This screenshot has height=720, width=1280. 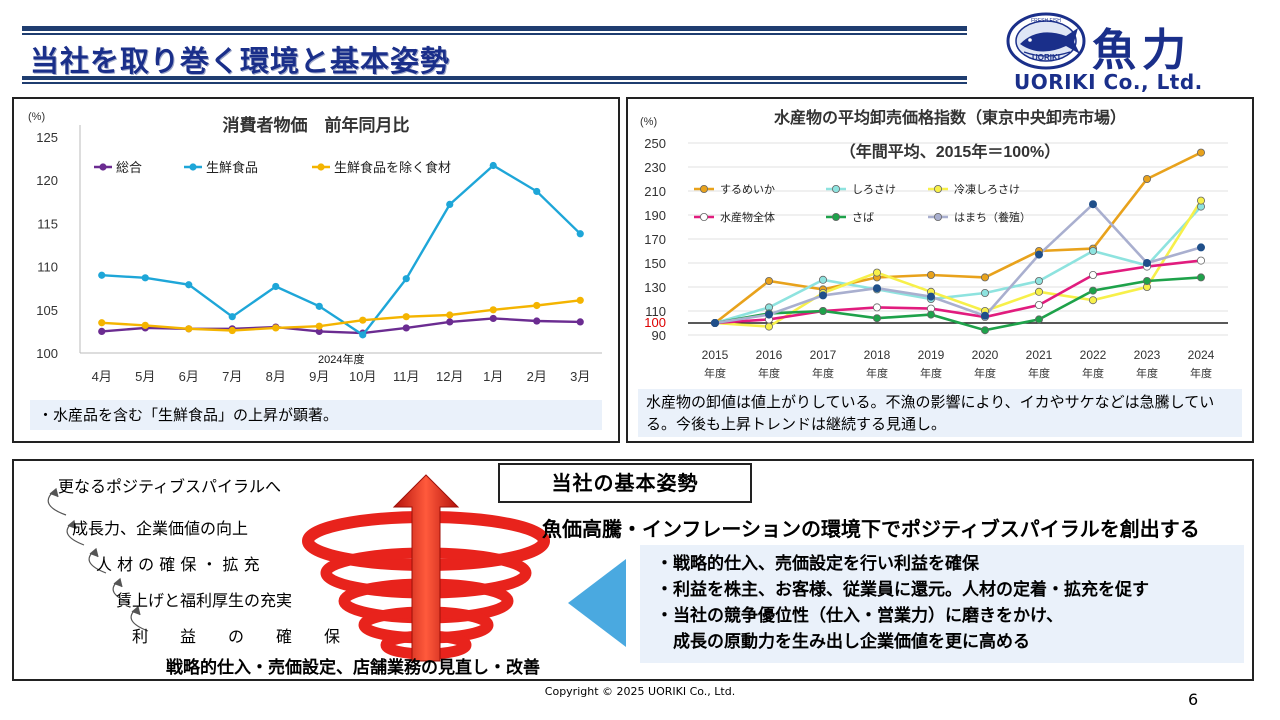 I want to click on legend-label: さば, so click(x=863, y=217).